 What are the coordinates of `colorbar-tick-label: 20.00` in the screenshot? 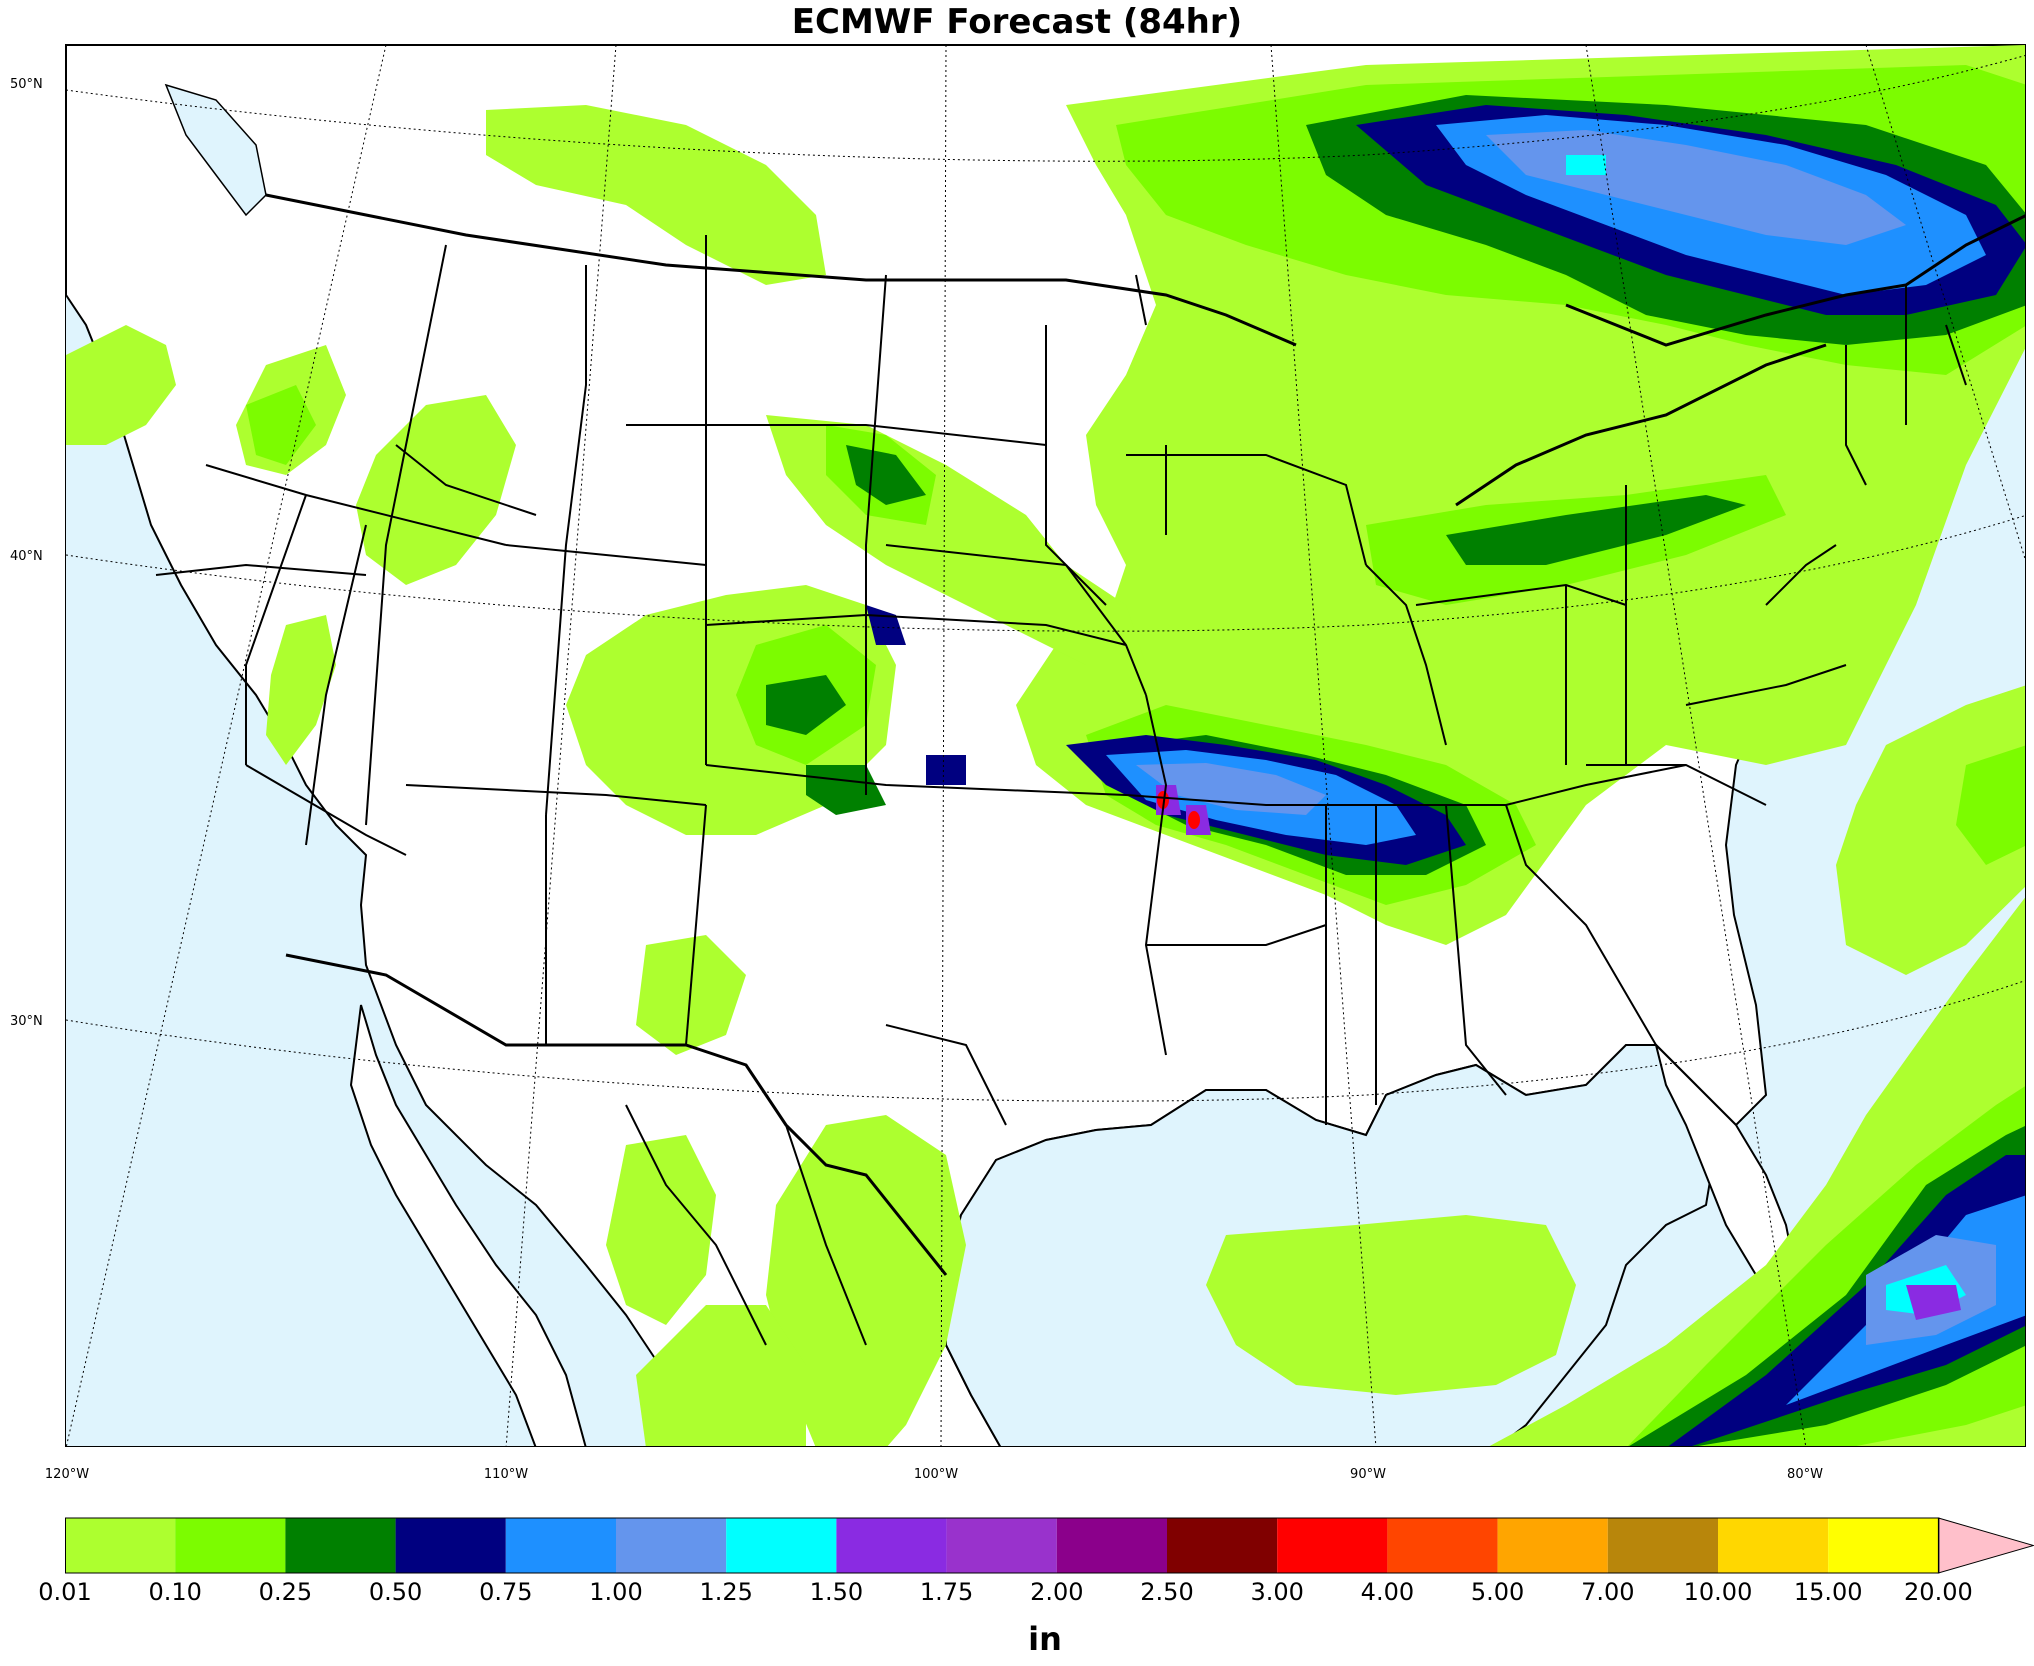 It's located at (1938, 1592).